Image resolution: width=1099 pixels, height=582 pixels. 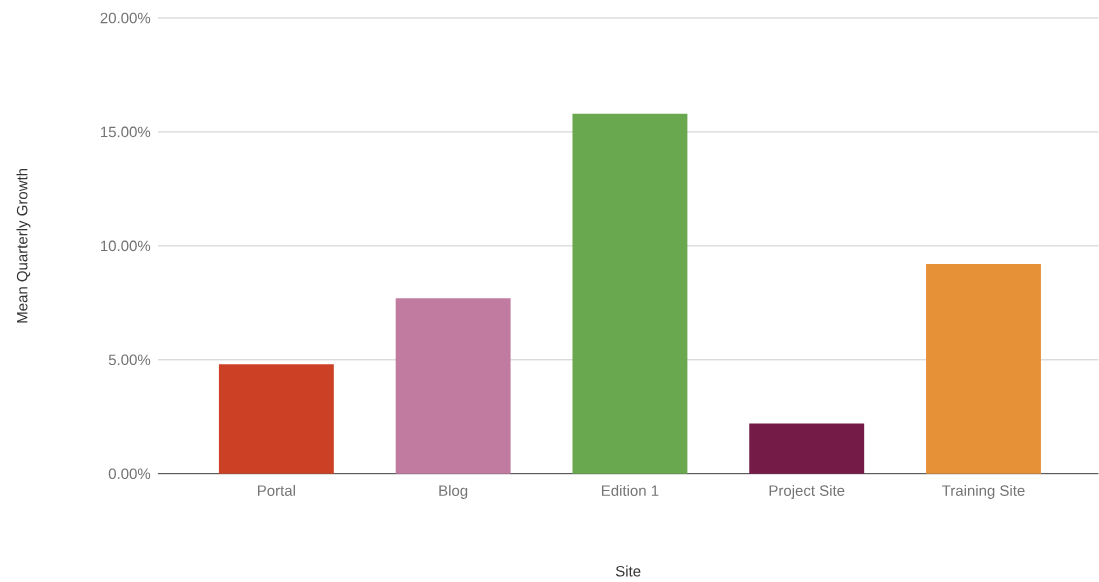 What do you see at coordinates (129, 360) in the screenshot?
I see `y-tick-label: 5.00%` at bounding box center [129, 360].